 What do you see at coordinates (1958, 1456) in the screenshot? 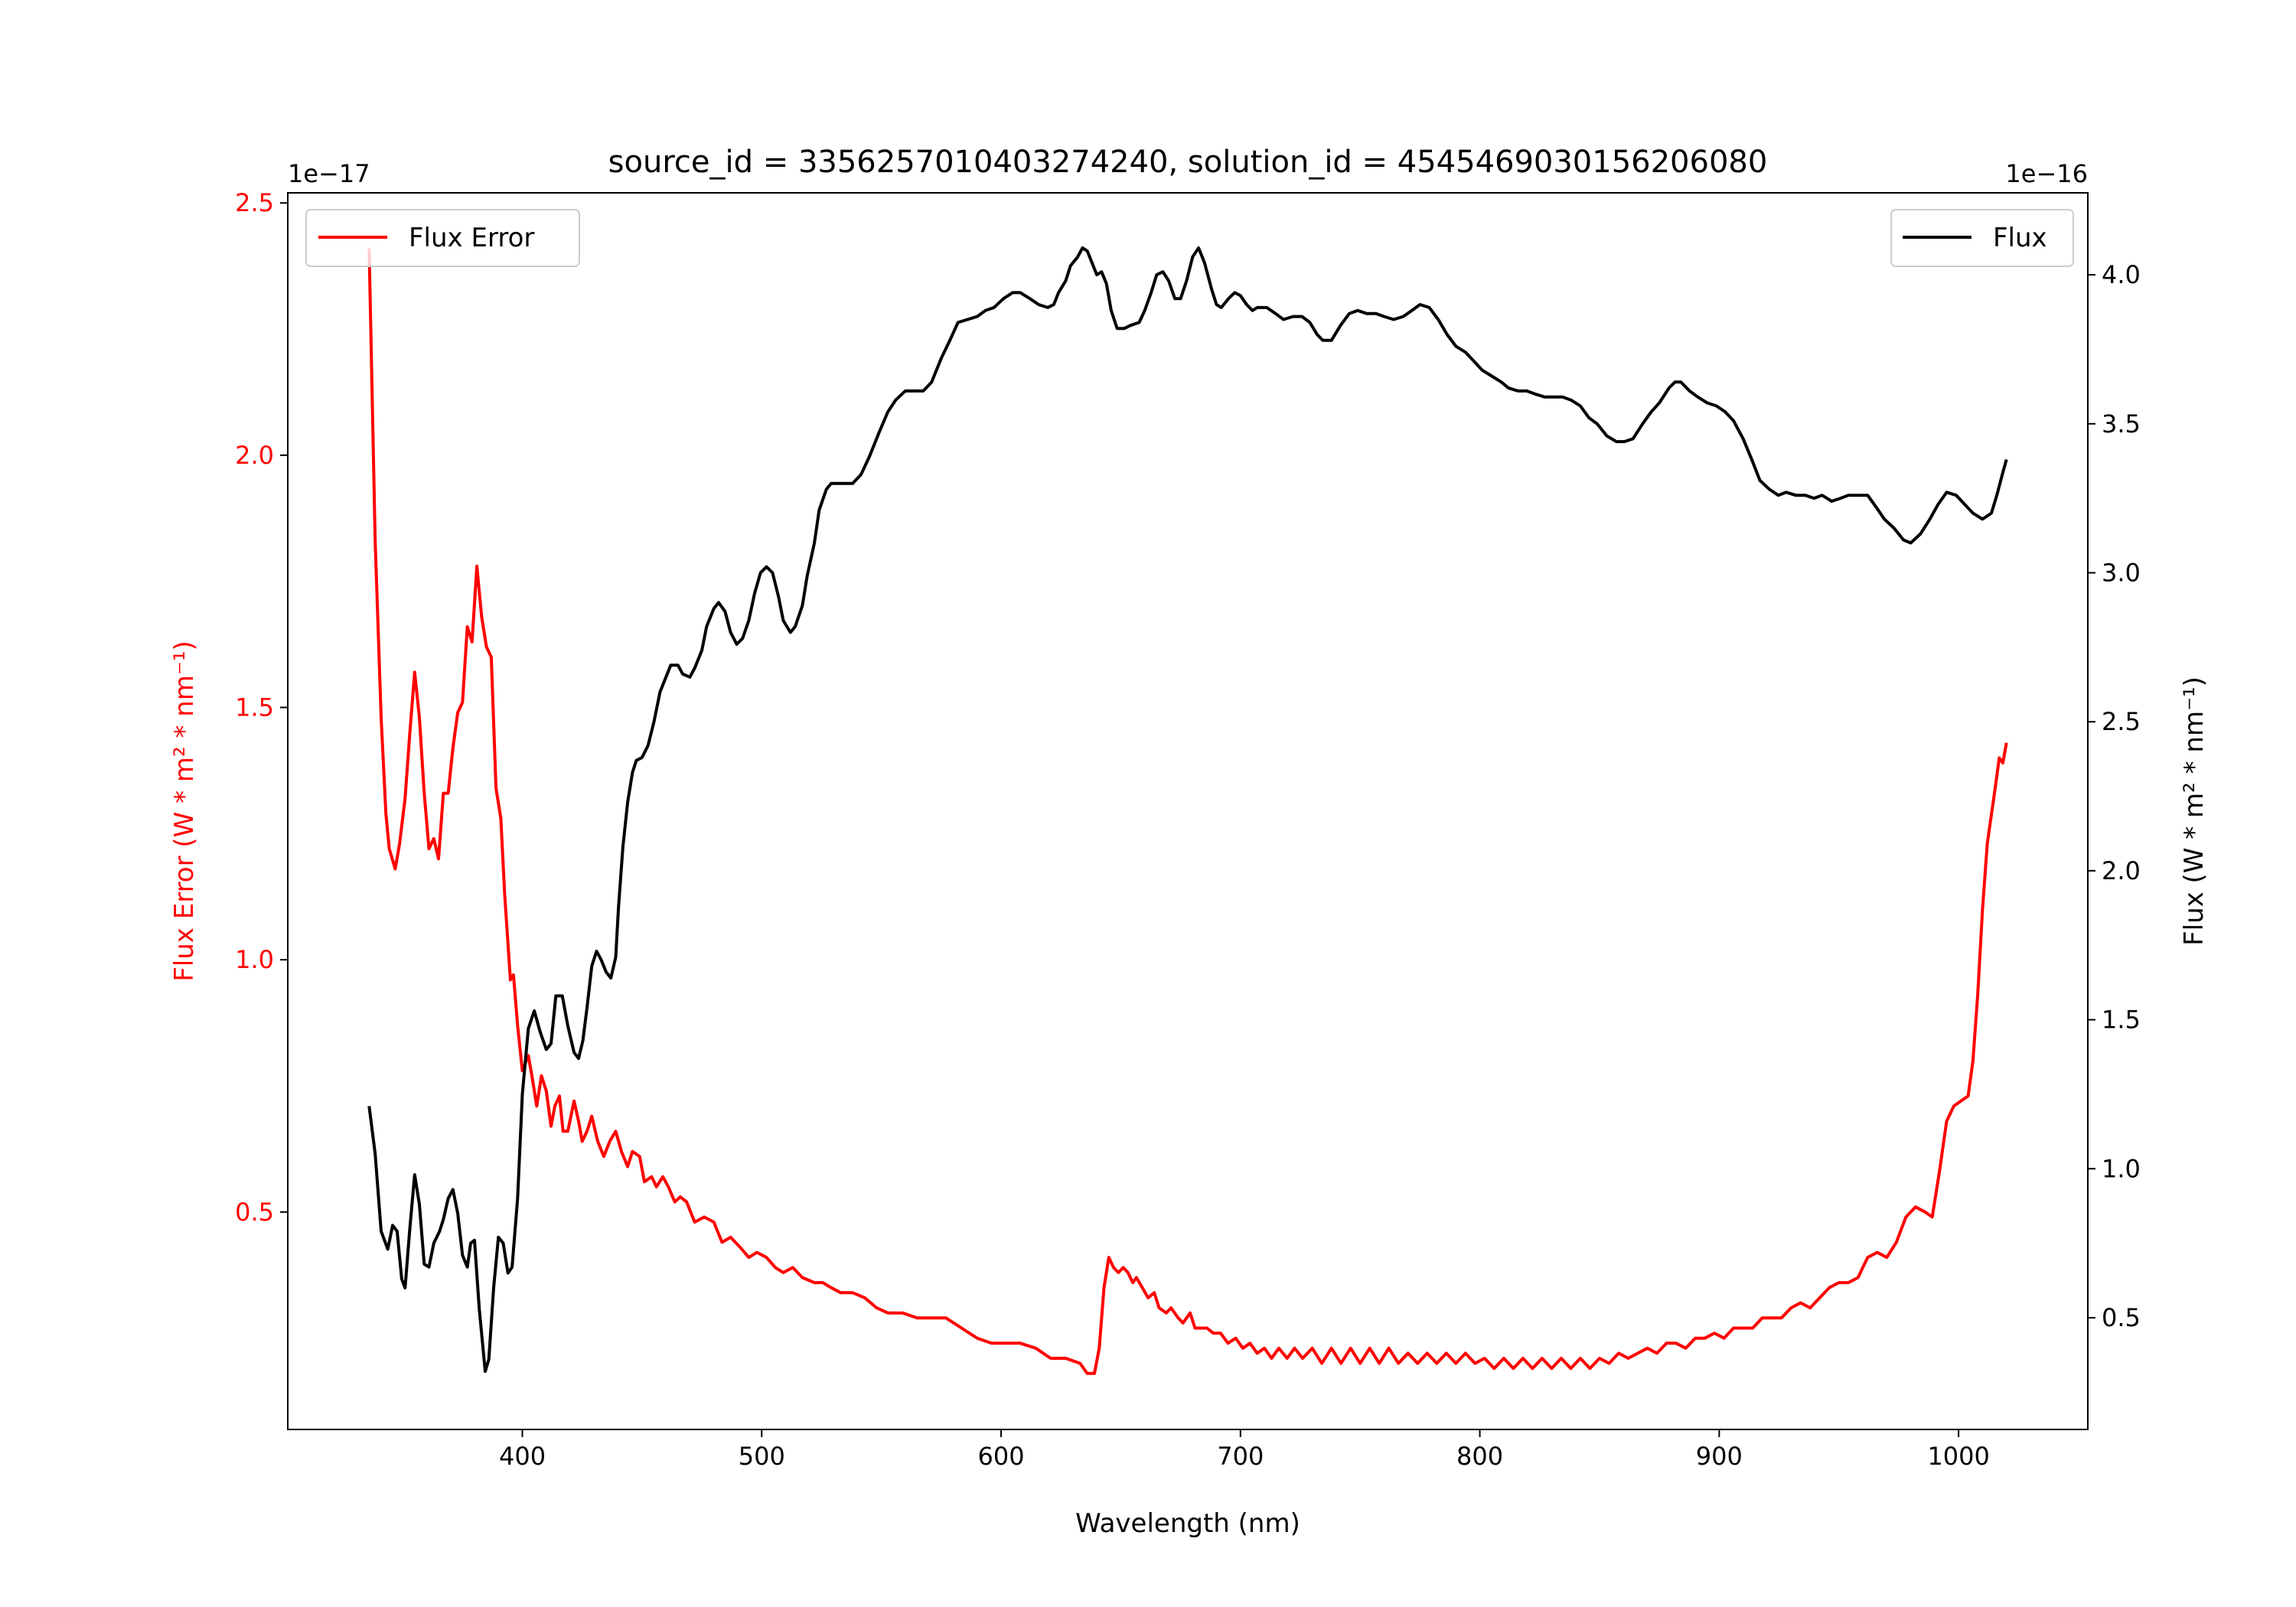
I see `x-tick-label: 1000` at bounding box center [1958, 1456].